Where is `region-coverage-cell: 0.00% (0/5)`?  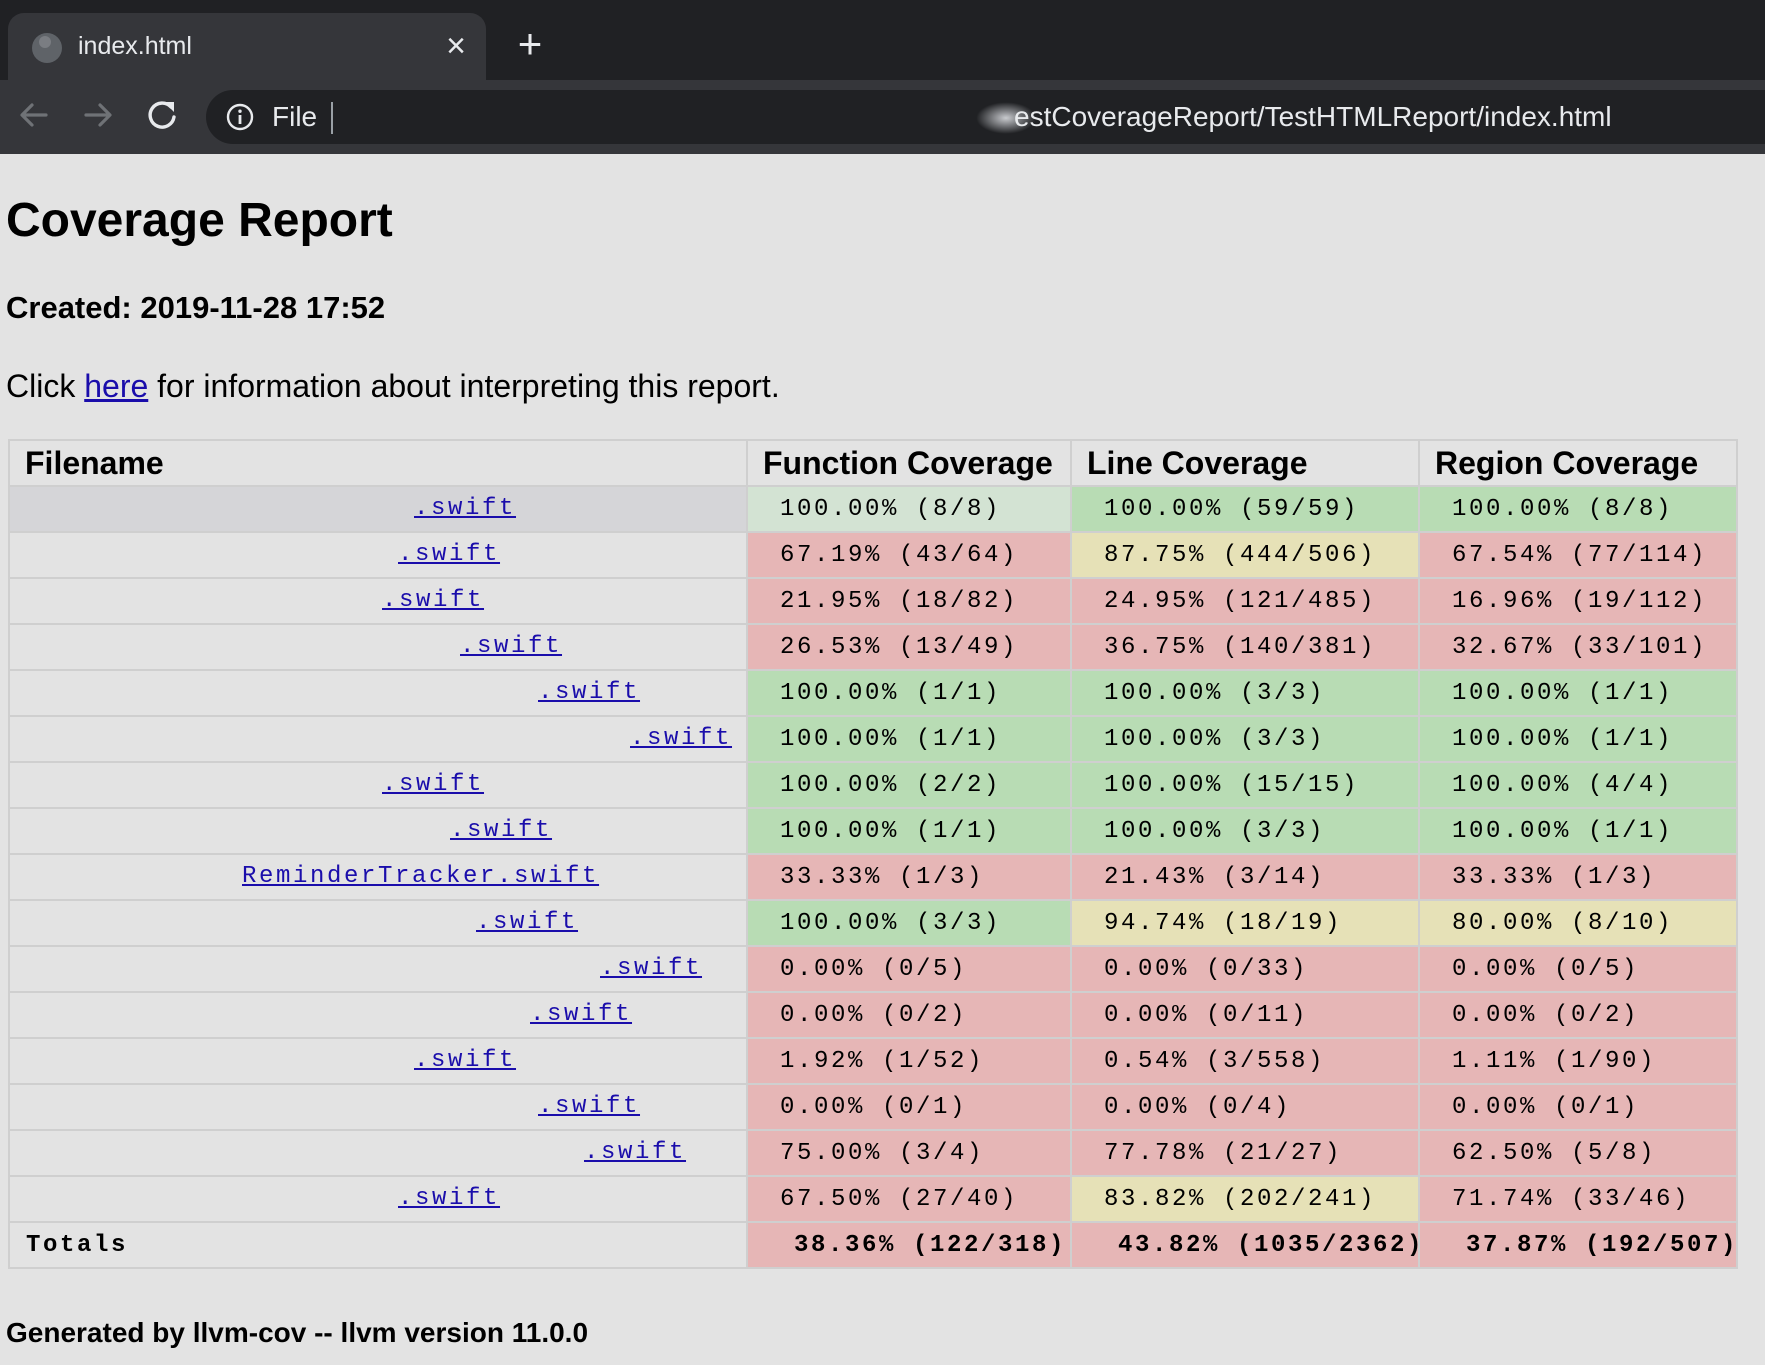 region-coverage-cell: 0.00% (0/5) is located at coordinates (1578, 969).